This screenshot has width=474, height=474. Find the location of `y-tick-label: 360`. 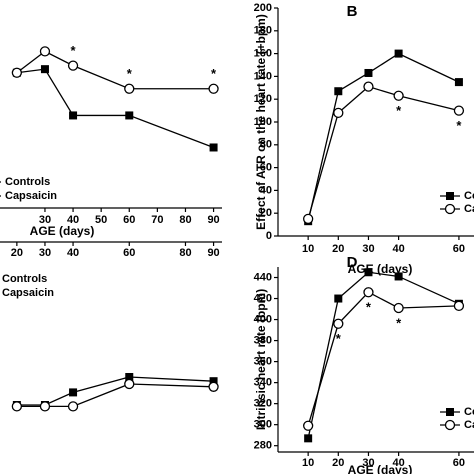

y-tick-label: 360 is located at coordinates (263, 362).